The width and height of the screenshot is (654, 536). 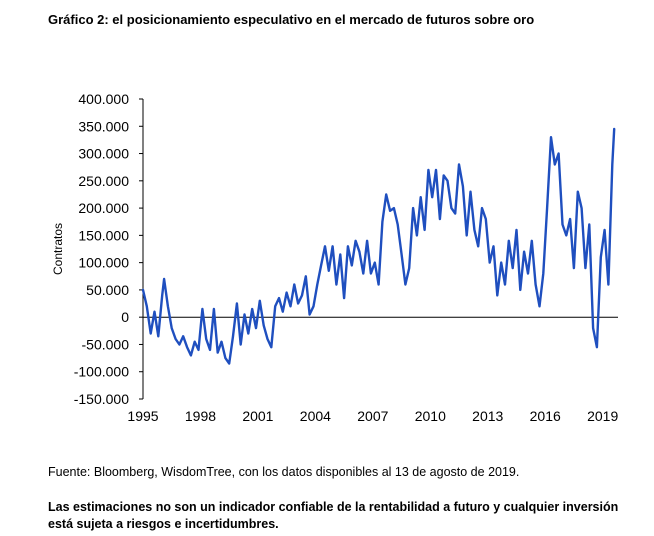 I want to click on y-tick-label: 150.000, so click(x=103, y=235).